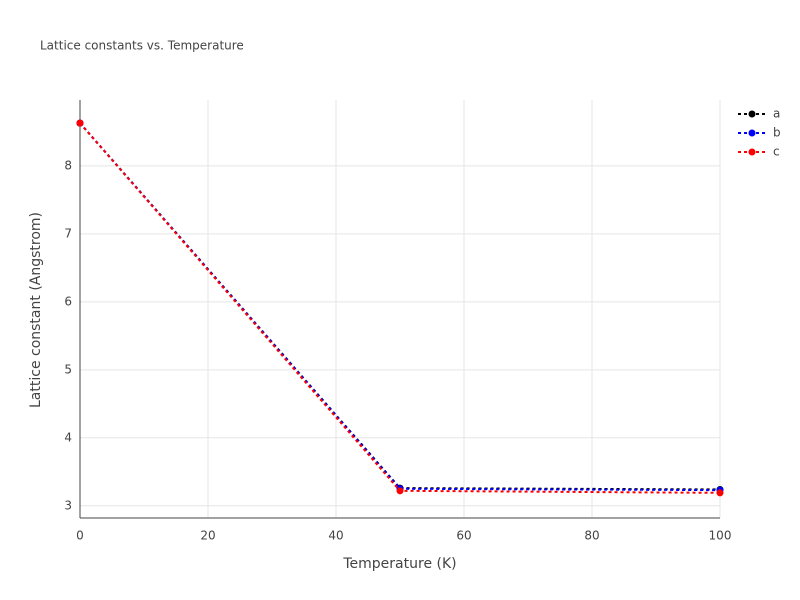 The width and height of the screenshot is (800, 600). What do you see at coordinates (68, 165) in the screenshot?
I see `y-tick-label: 8` at bounding box center [68, 165].